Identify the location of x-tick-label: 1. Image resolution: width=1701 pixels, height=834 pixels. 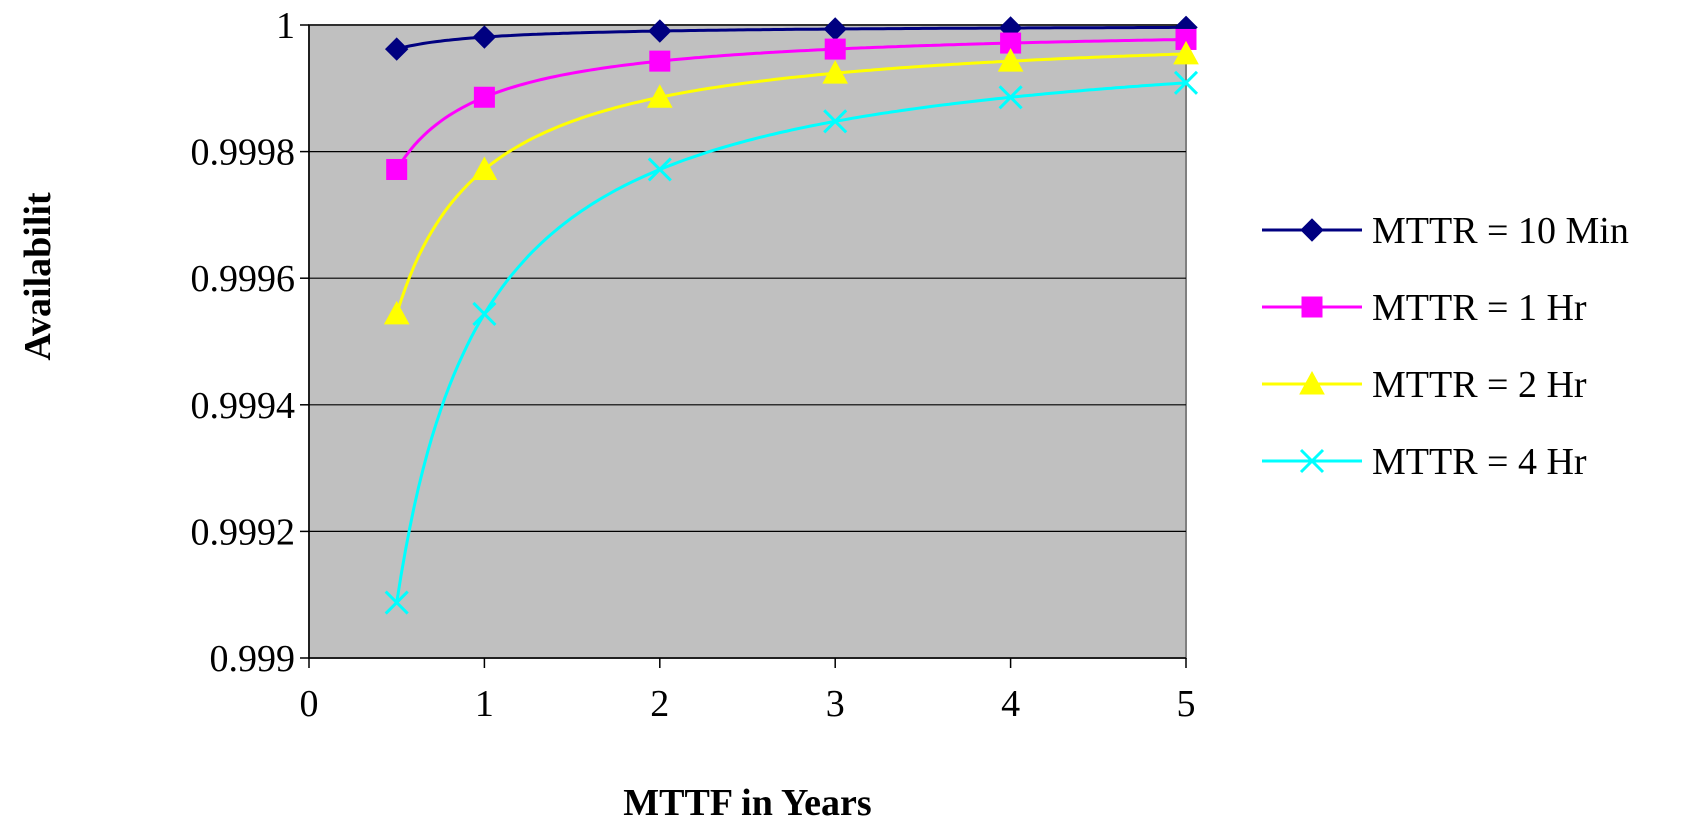
(484, 704).